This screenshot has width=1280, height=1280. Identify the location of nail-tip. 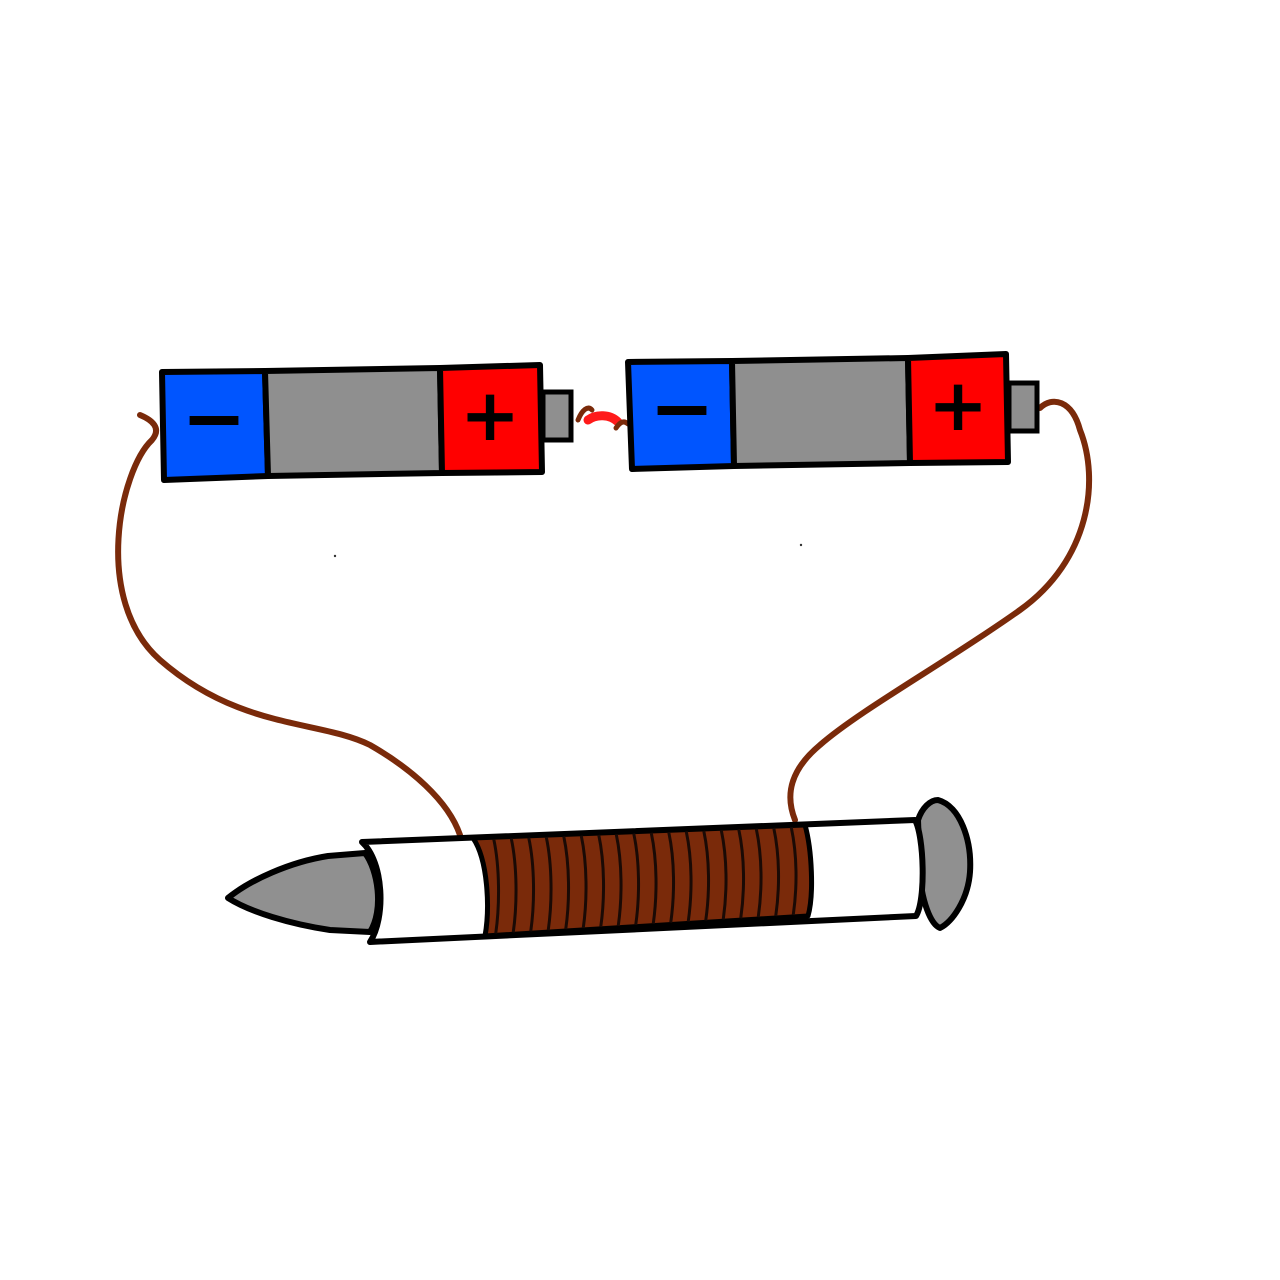
(303, 892).